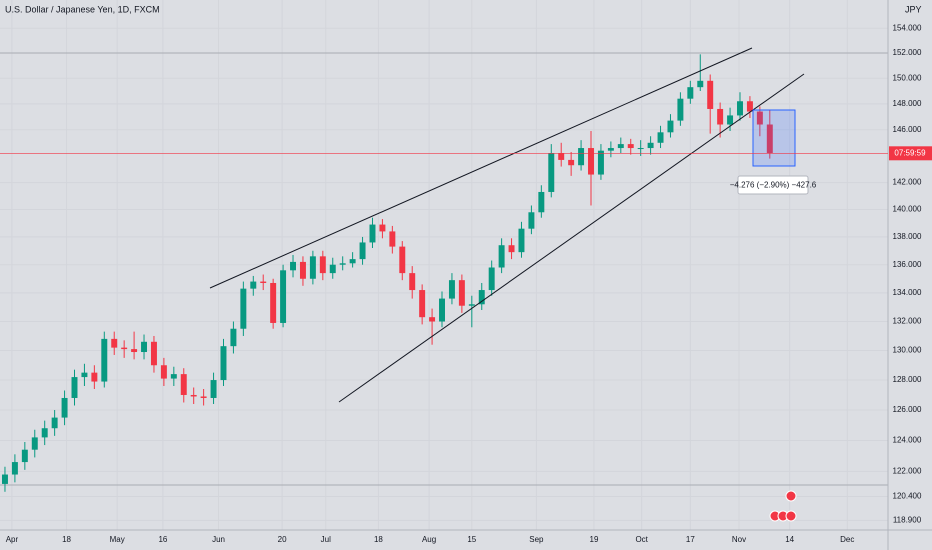 This screenshot has height=550, width=932. Describe the element at coordinates (536, 539) in the screenshot. I see `x-tick-label: Sep` at that location.